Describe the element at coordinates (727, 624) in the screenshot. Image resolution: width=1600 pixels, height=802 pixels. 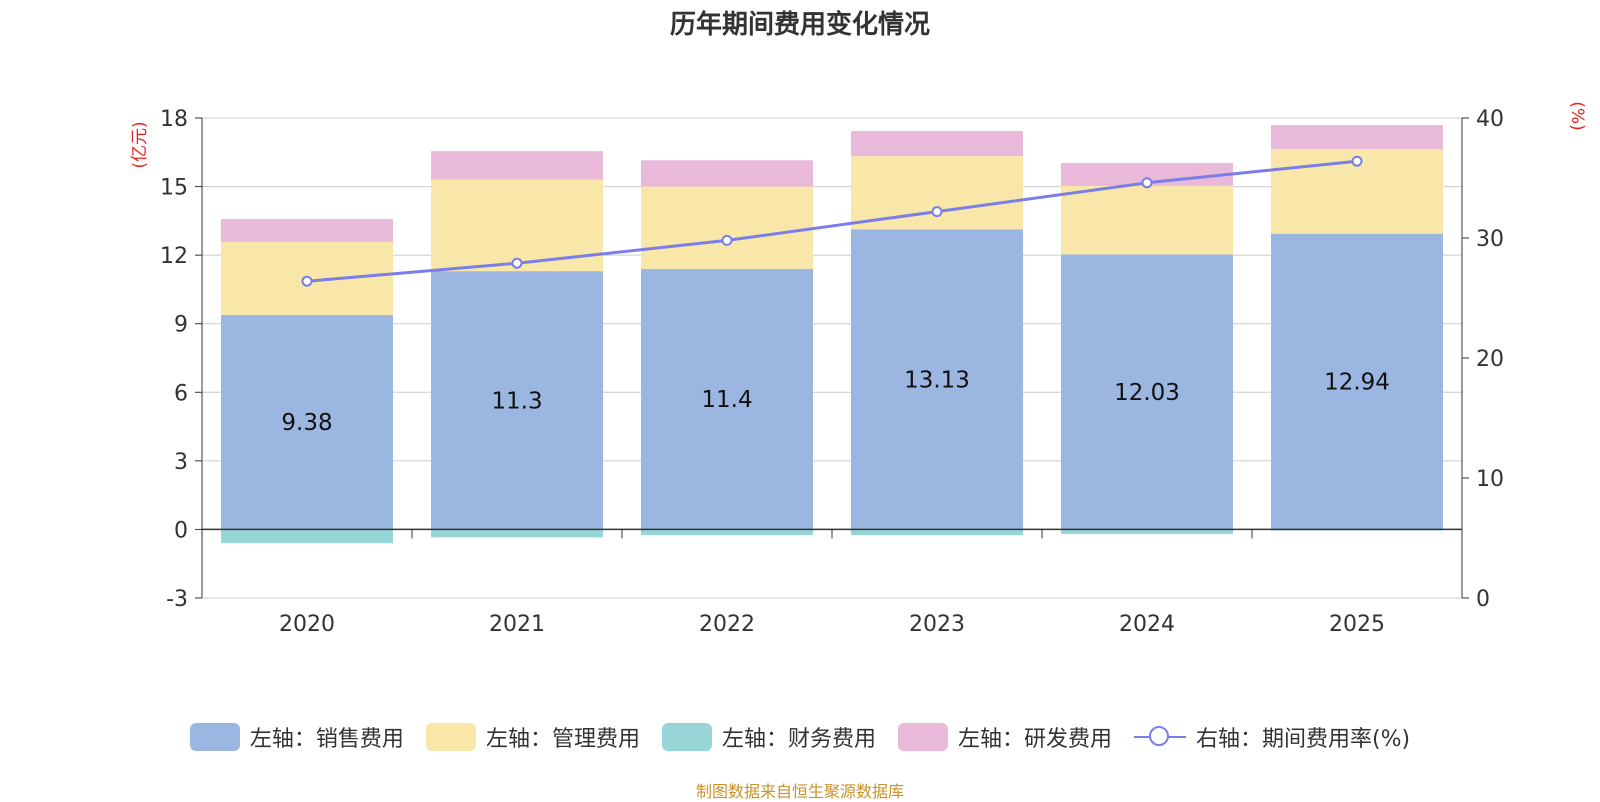
I see `x-tick-label: 2022` at that location.